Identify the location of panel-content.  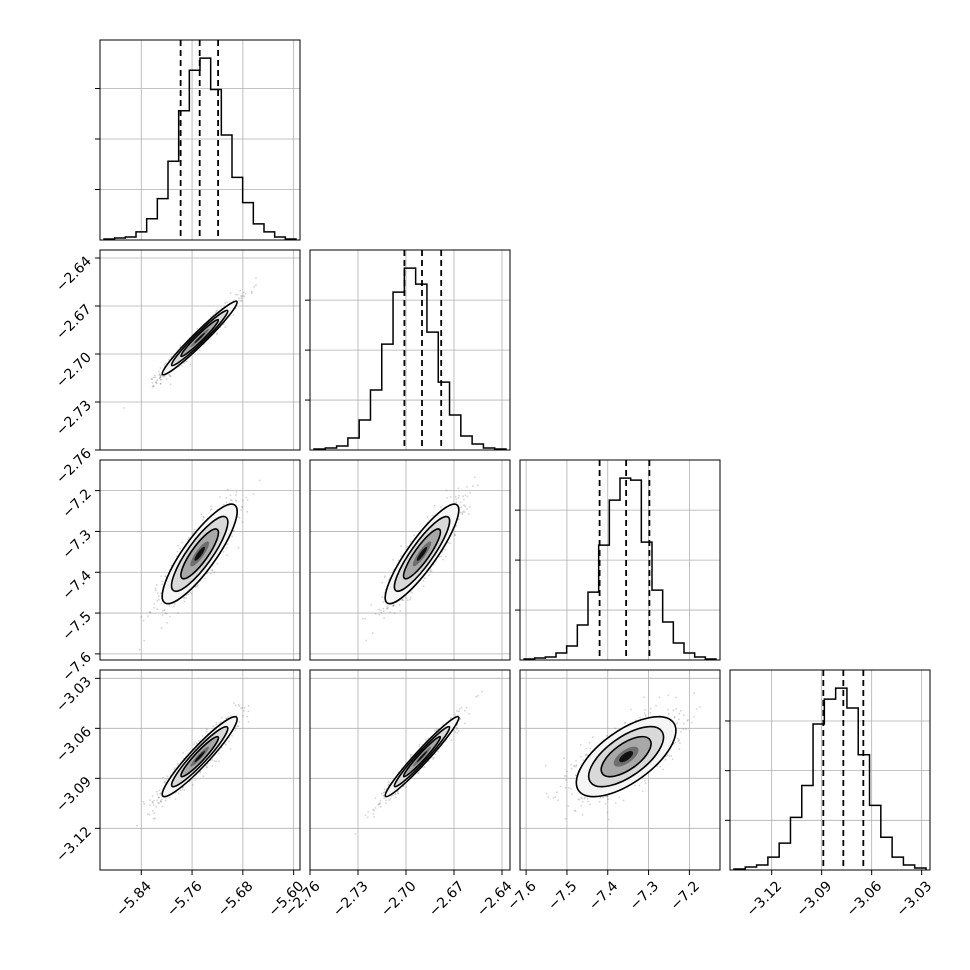
(200, 770).